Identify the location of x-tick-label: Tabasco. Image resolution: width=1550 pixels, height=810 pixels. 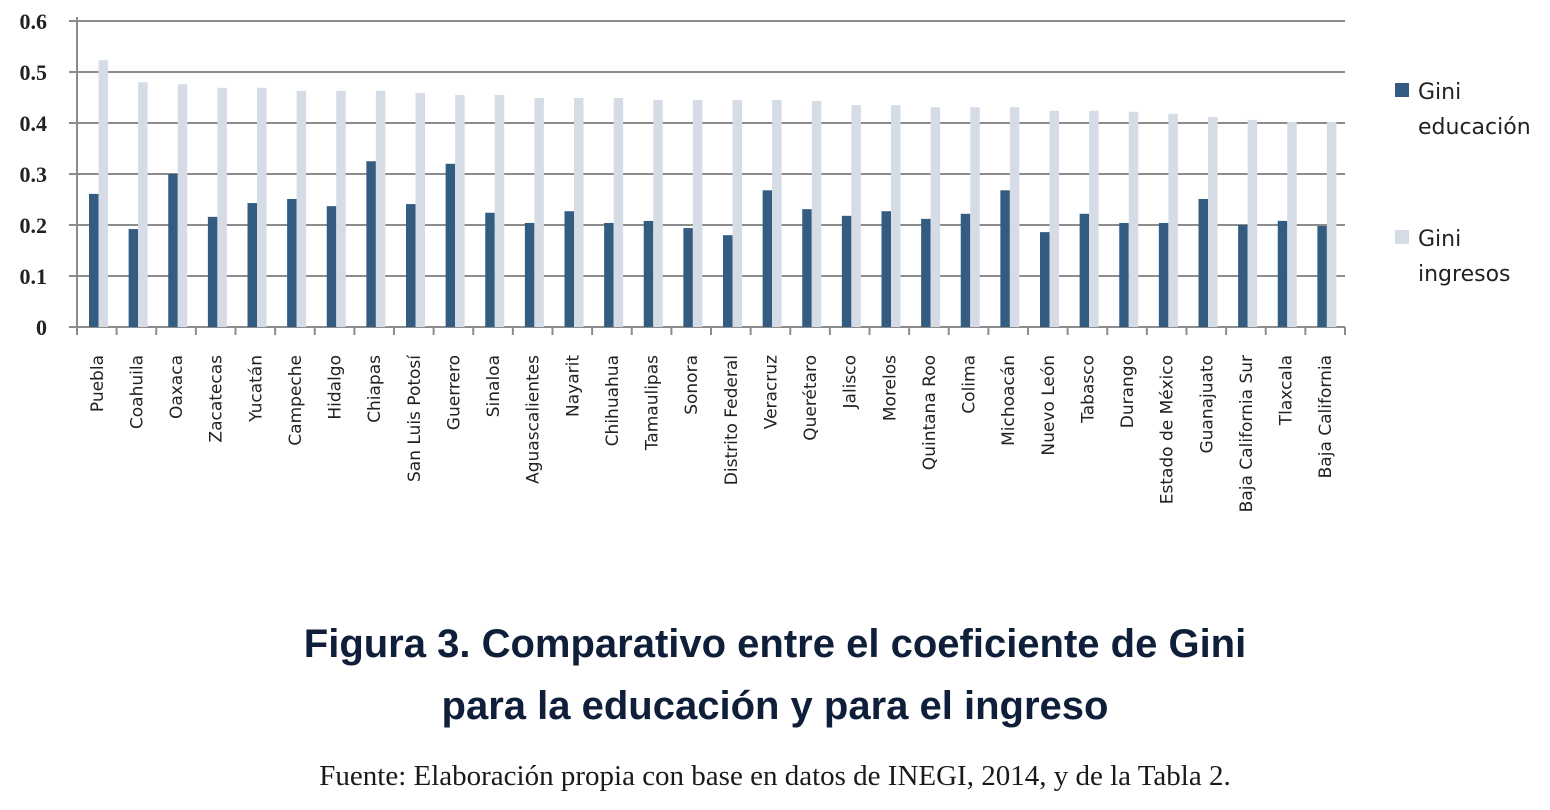
(1088, 389).